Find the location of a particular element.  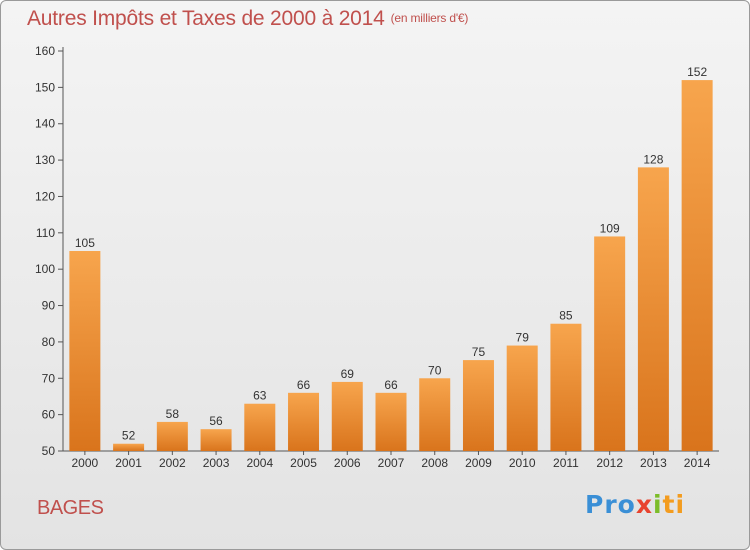

x-tick-label: 2007 is located at coordinates (391, 463).